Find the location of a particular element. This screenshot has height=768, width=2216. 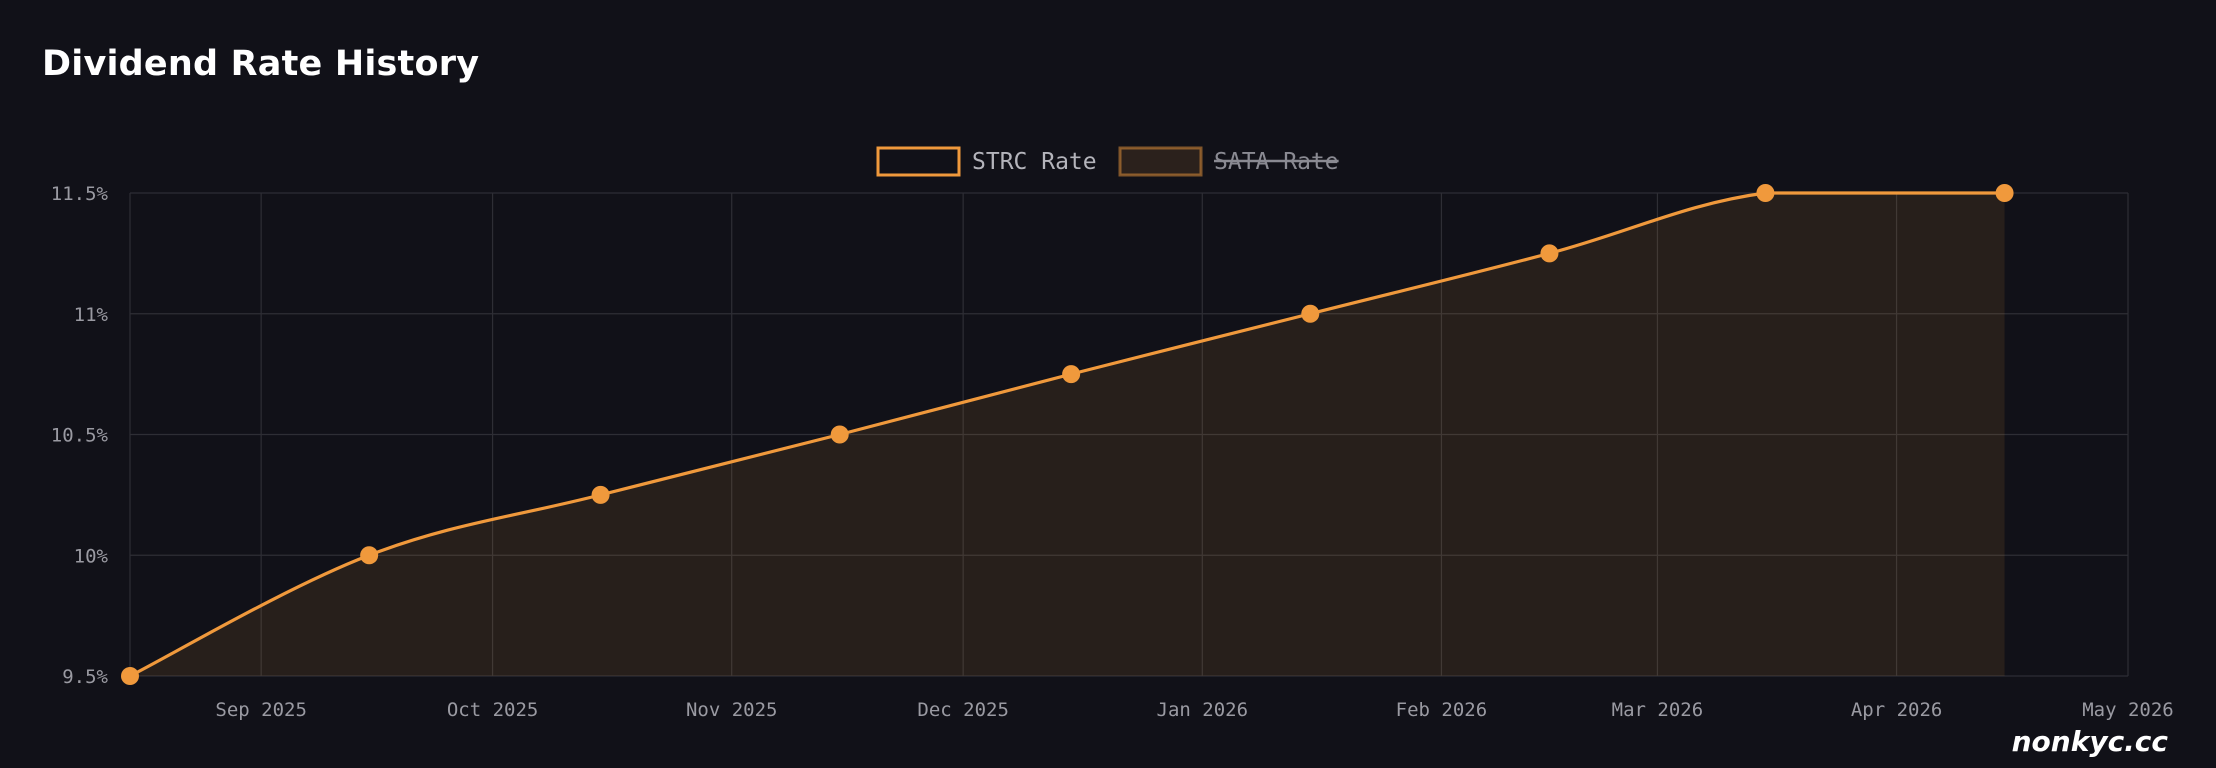

x-tick-label: Mar 2026 is located at coordinates (1658, 710).